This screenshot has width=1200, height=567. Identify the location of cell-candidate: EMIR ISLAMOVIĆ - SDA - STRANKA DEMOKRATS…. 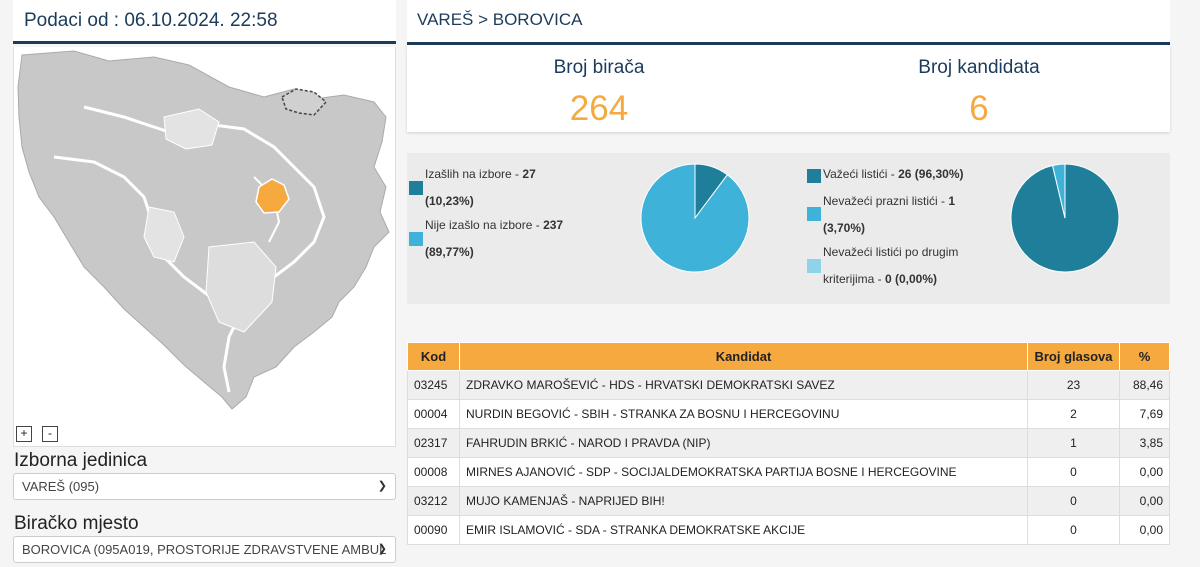
(743, 530).